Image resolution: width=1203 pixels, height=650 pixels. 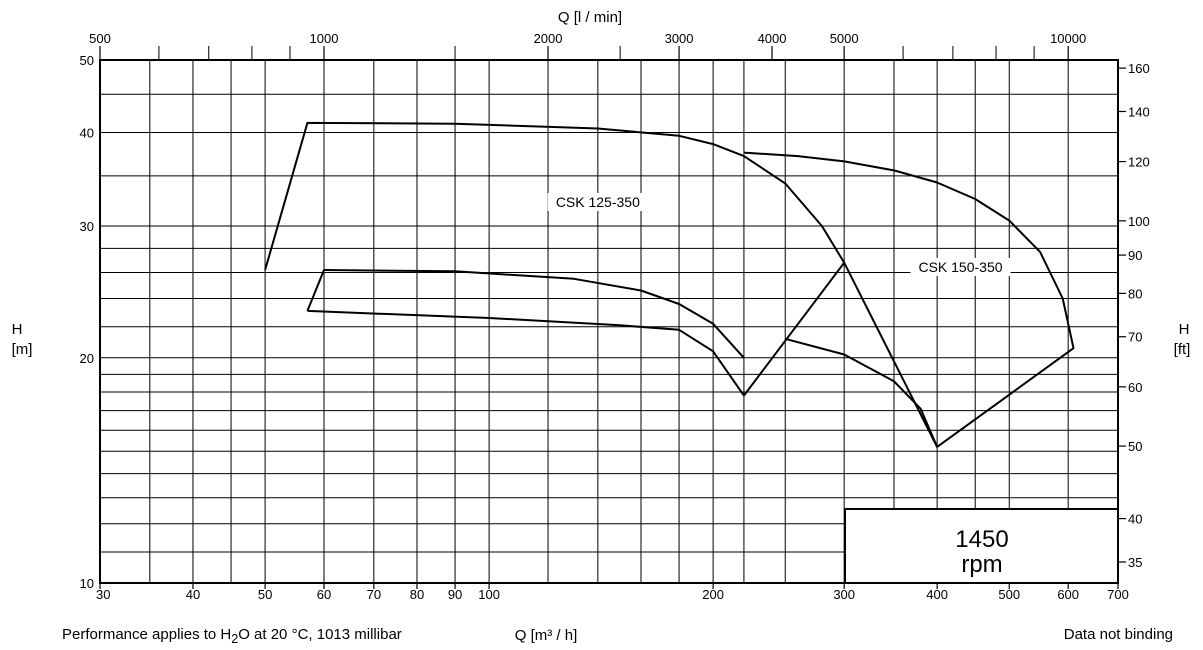 I want to click on x-tick-label: 300, so click(x=844, y=594).